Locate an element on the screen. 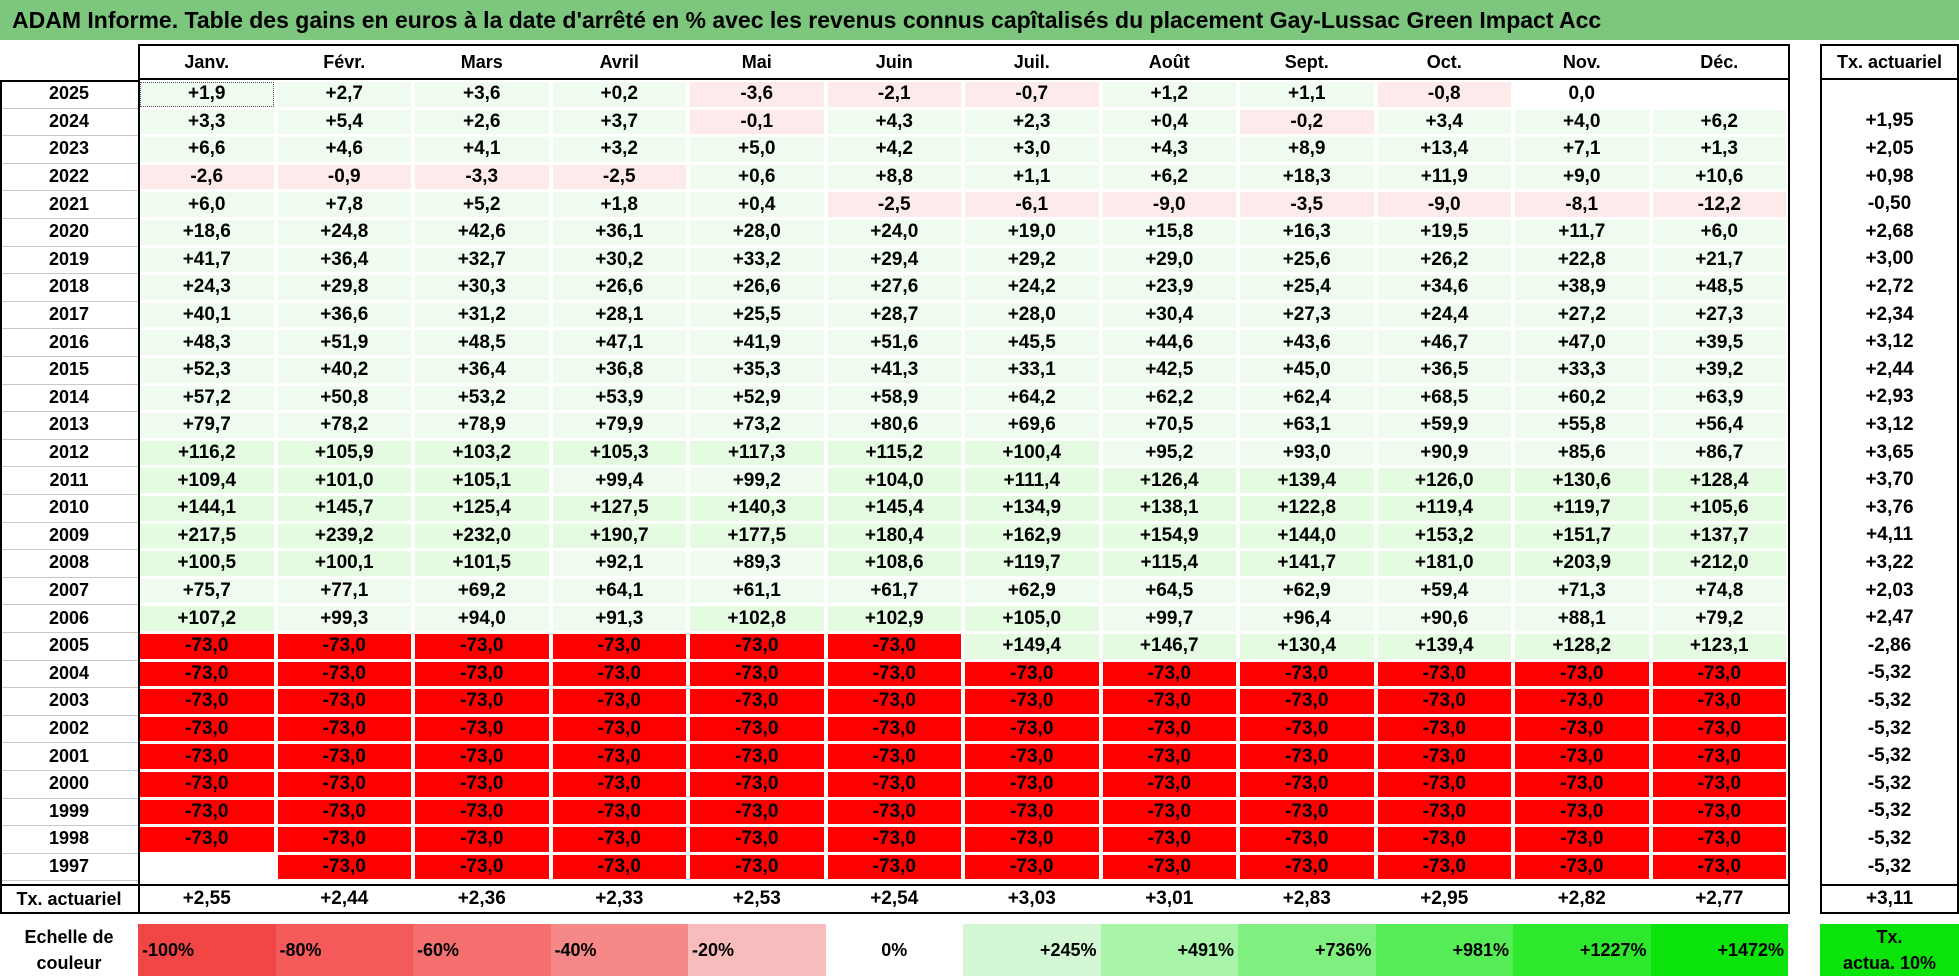 This screenshot has width=1959, height=978. table-cell: +24,3 is located at coordinates (207, 287).